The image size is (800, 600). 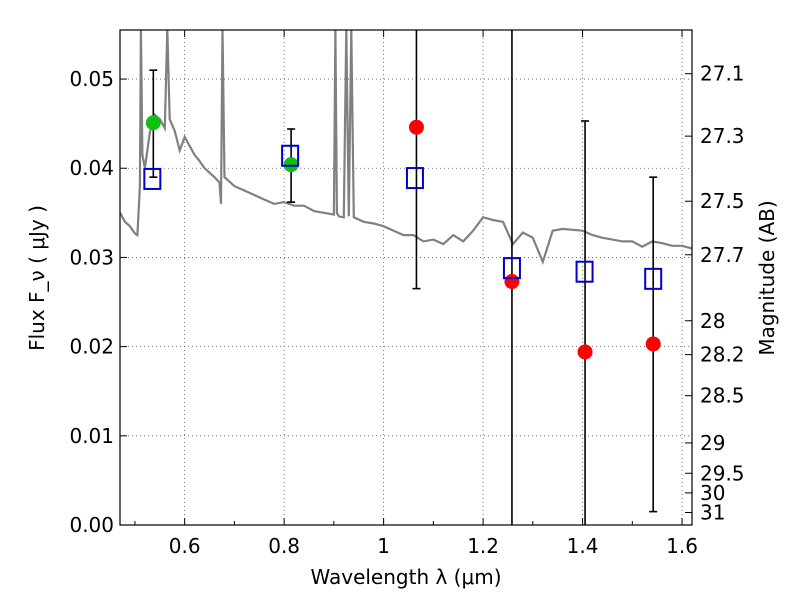 What do you see at coordinates (91, 347) in the screenshot?
I see `y-tick-label: 0.02` at bounding box center [91, 347].